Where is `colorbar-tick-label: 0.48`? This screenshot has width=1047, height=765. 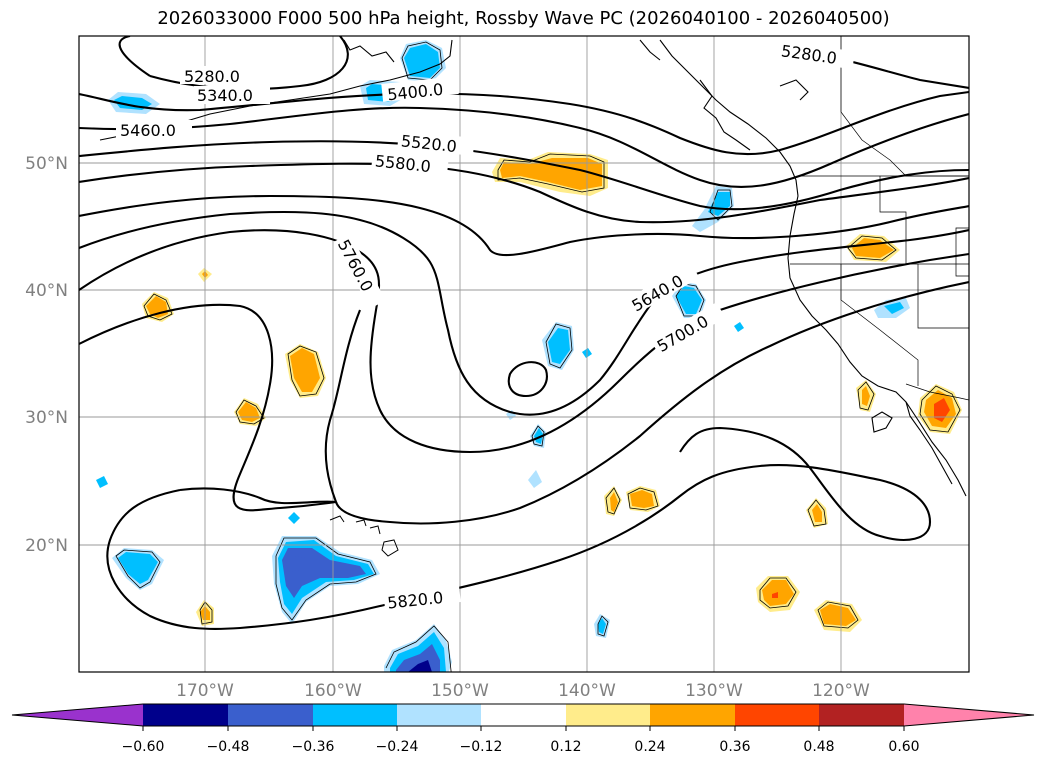 colorbar-tick-label: 0.48 is located at coordinates (818, 747).